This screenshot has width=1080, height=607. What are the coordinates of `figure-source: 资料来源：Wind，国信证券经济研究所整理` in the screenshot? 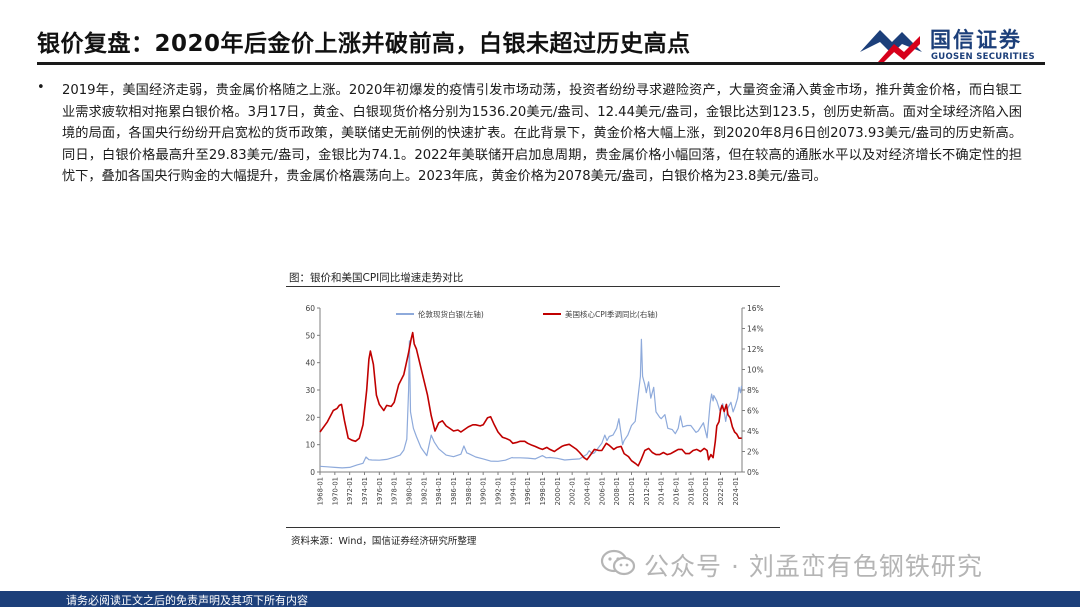 It's located at (384, 541).